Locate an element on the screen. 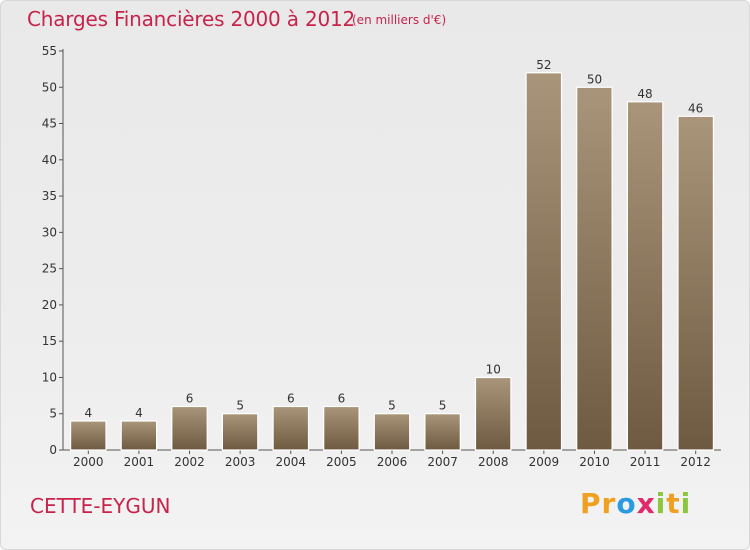 This screenshot has height=550, width=750. data-label-2012: 46 is located at coordinates (695, 108).